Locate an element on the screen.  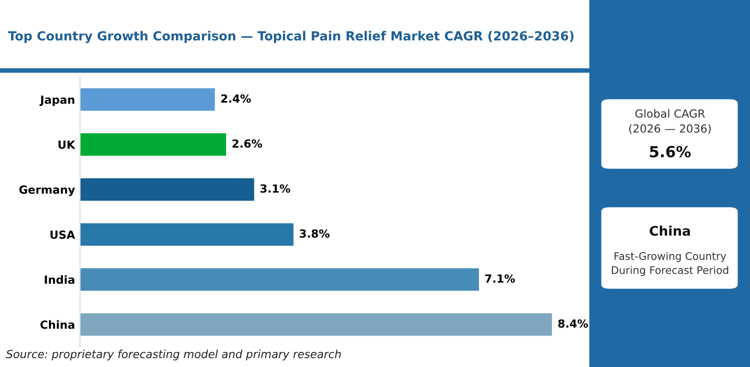
data-label: 2.4% is located at coordinates (236, 98).